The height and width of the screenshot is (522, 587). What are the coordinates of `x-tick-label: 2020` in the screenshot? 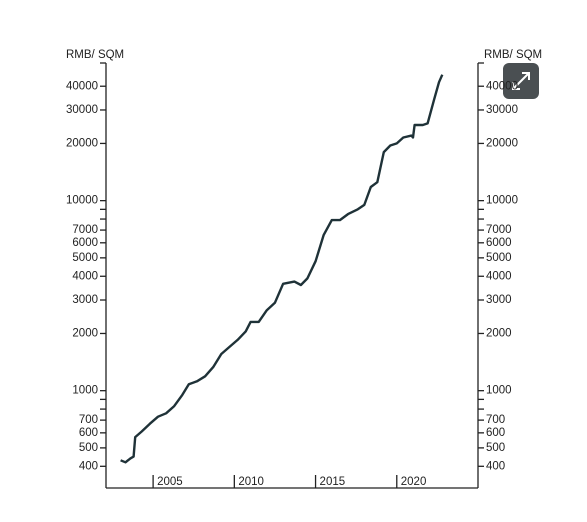 It's located at (414, 482).